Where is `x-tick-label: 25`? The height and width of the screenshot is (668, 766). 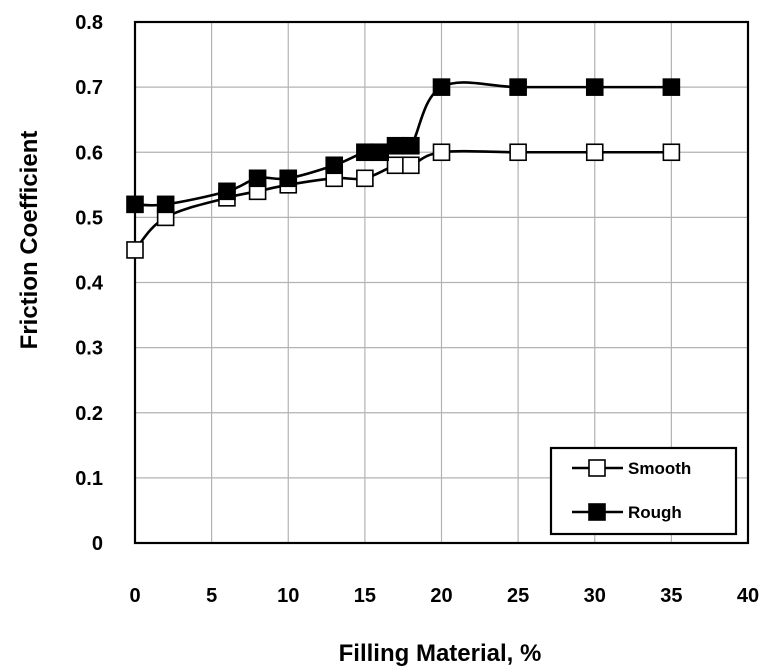 x-tick-label: 25 is located at coordinates (518, 596).